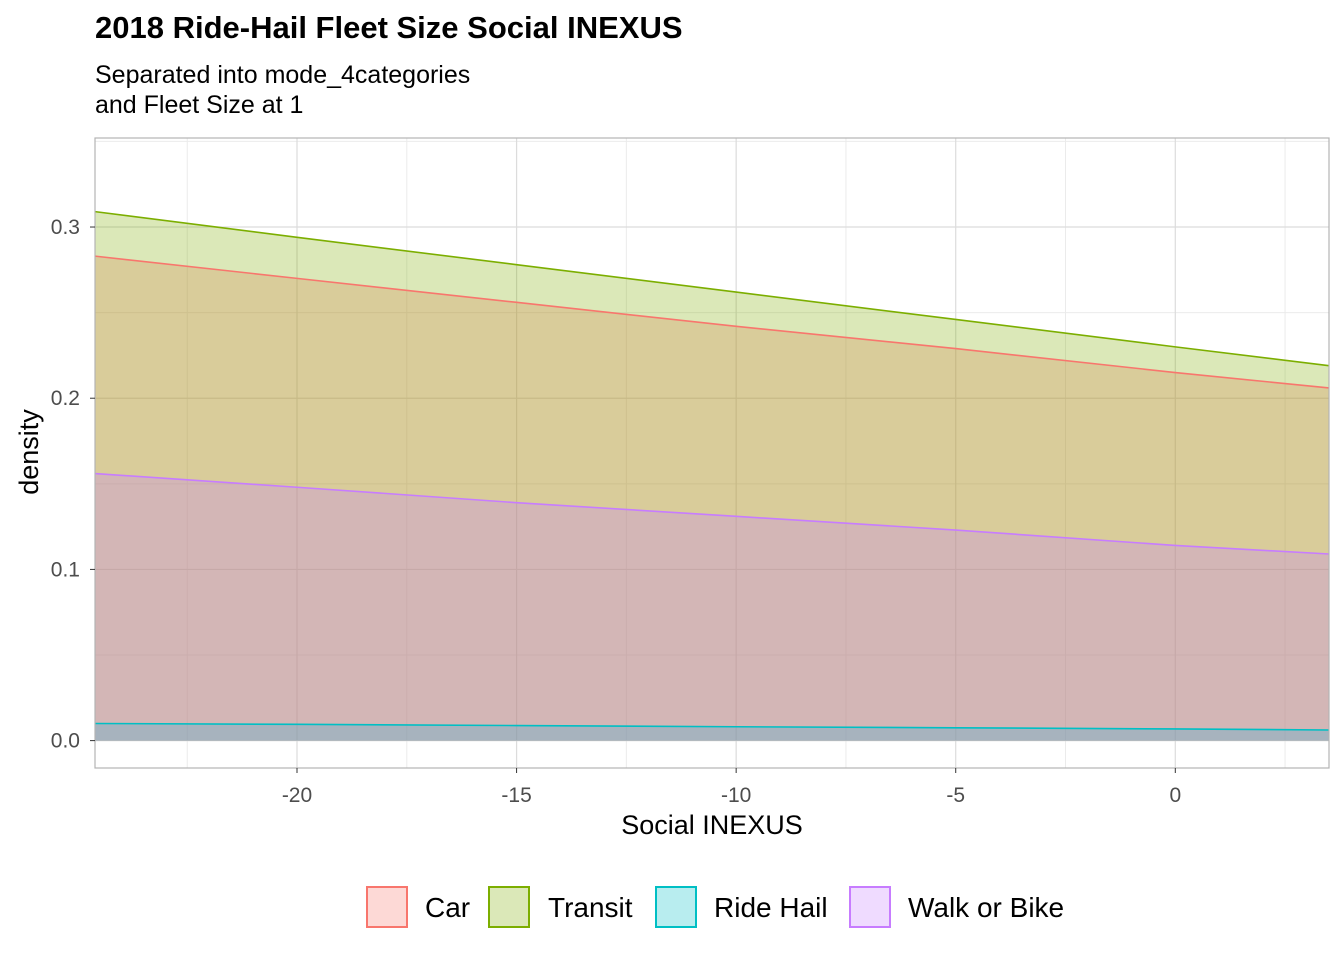  I want to click on chart-subtitle-line-1: Separated into mode_4categories, so click(283, 75).